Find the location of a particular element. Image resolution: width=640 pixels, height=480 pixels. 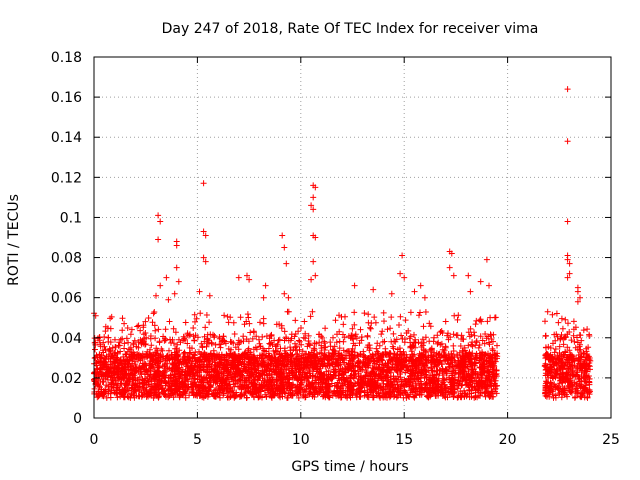

x-tick-label: 20 is located at coordinates (508, 440).